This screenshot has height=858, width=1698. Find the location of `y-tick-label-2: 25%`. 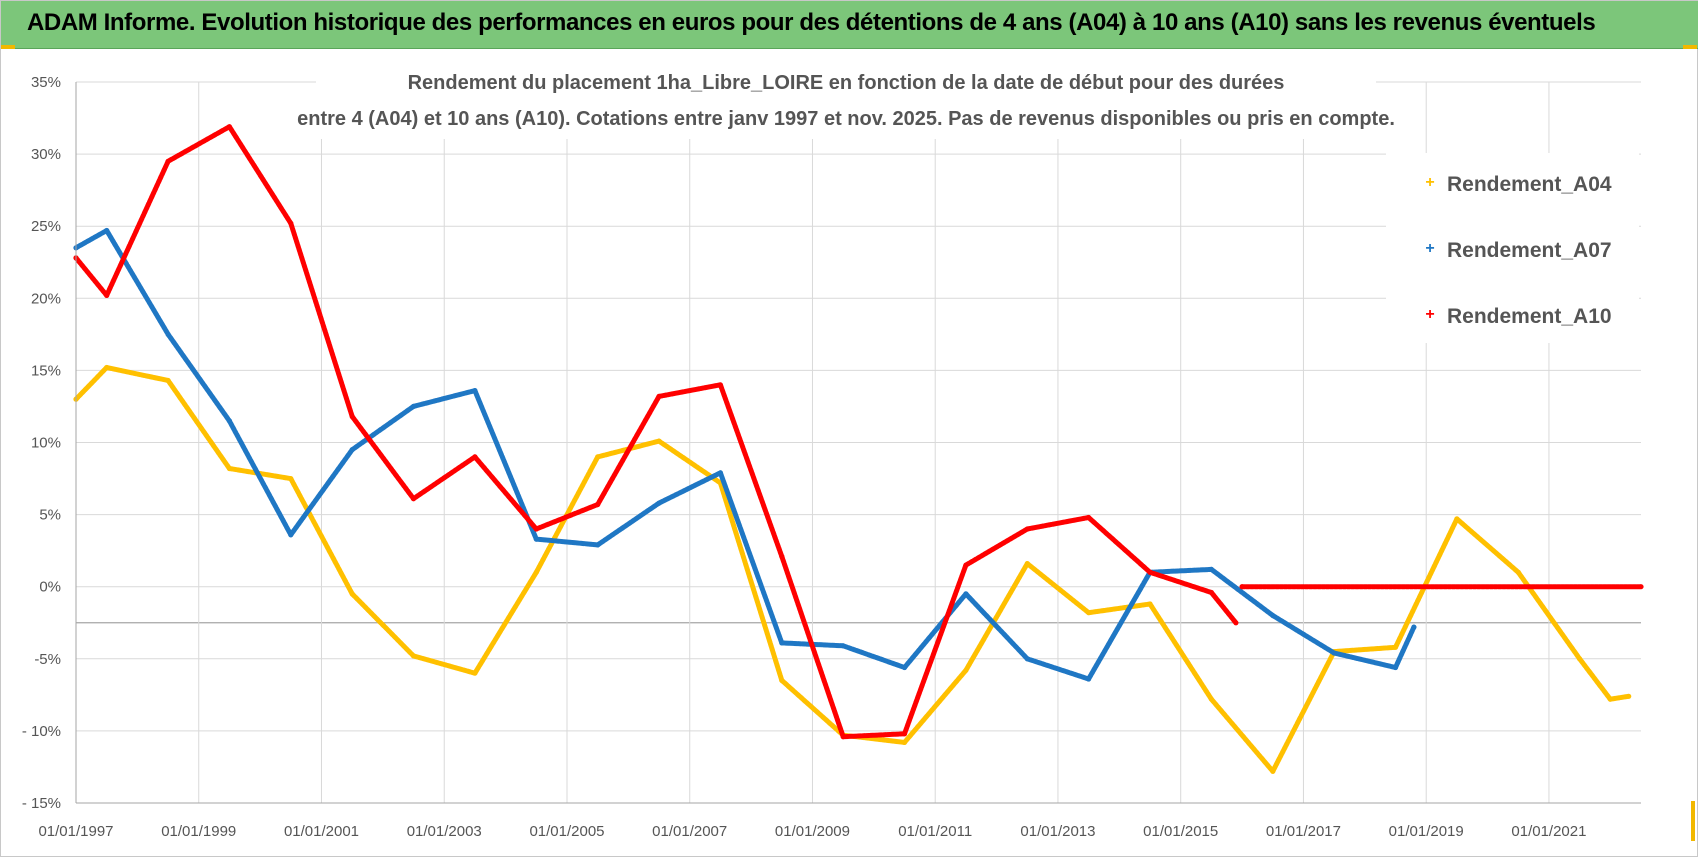

y-tick-label-2: 25% is located at coordinates (46, 226).